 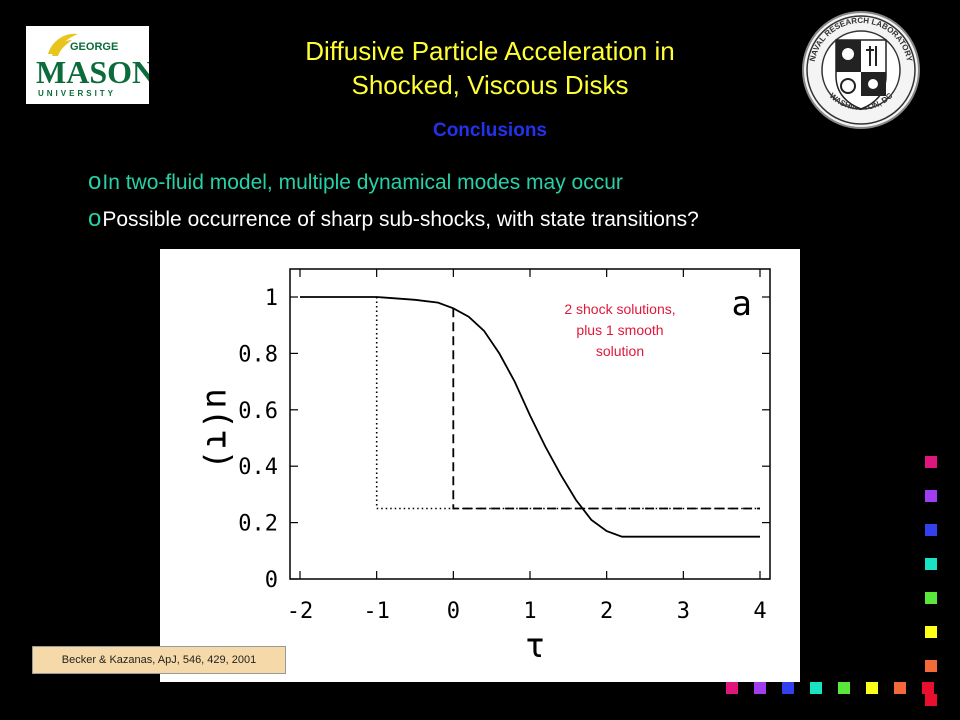 I want to click on gmu-logo: GEORGE MASON UNIVERSITY, so click(x=90, y=65).